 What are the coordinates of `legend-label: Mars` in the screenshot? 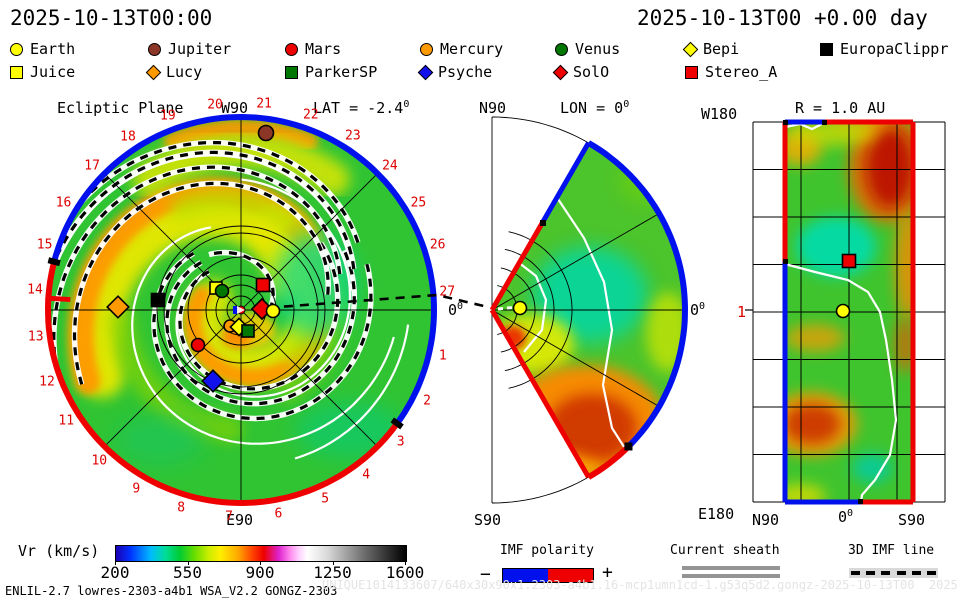 It's located at (323, 49).